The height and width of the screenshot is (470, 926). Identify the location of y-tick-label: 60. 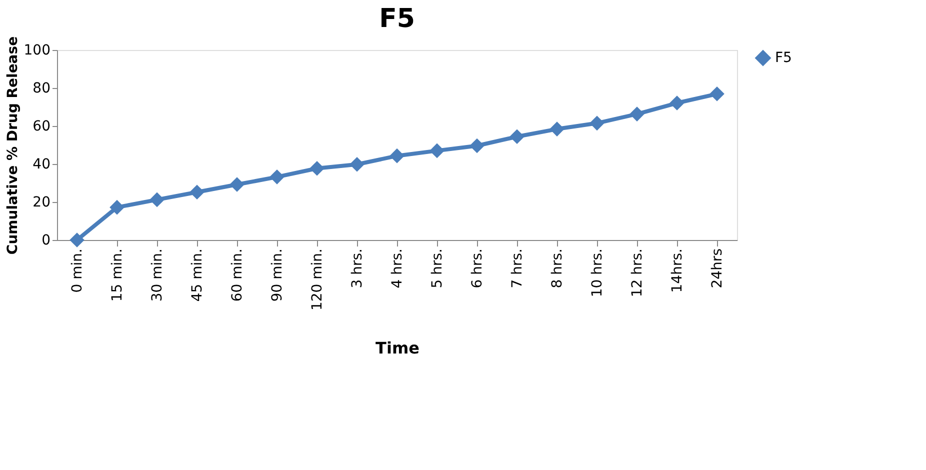
(41, 126).